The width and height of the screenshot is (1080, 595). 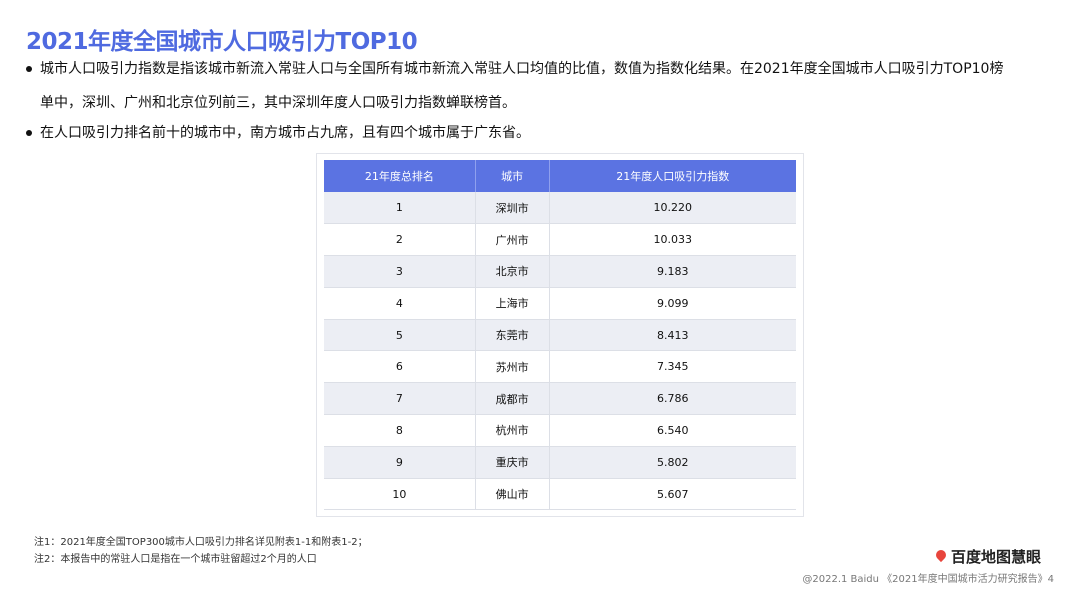 What do you see at coordinates (512, 240) in the screenshot?
I see `cell-city: 广州市` at bounding box center [512, 240].